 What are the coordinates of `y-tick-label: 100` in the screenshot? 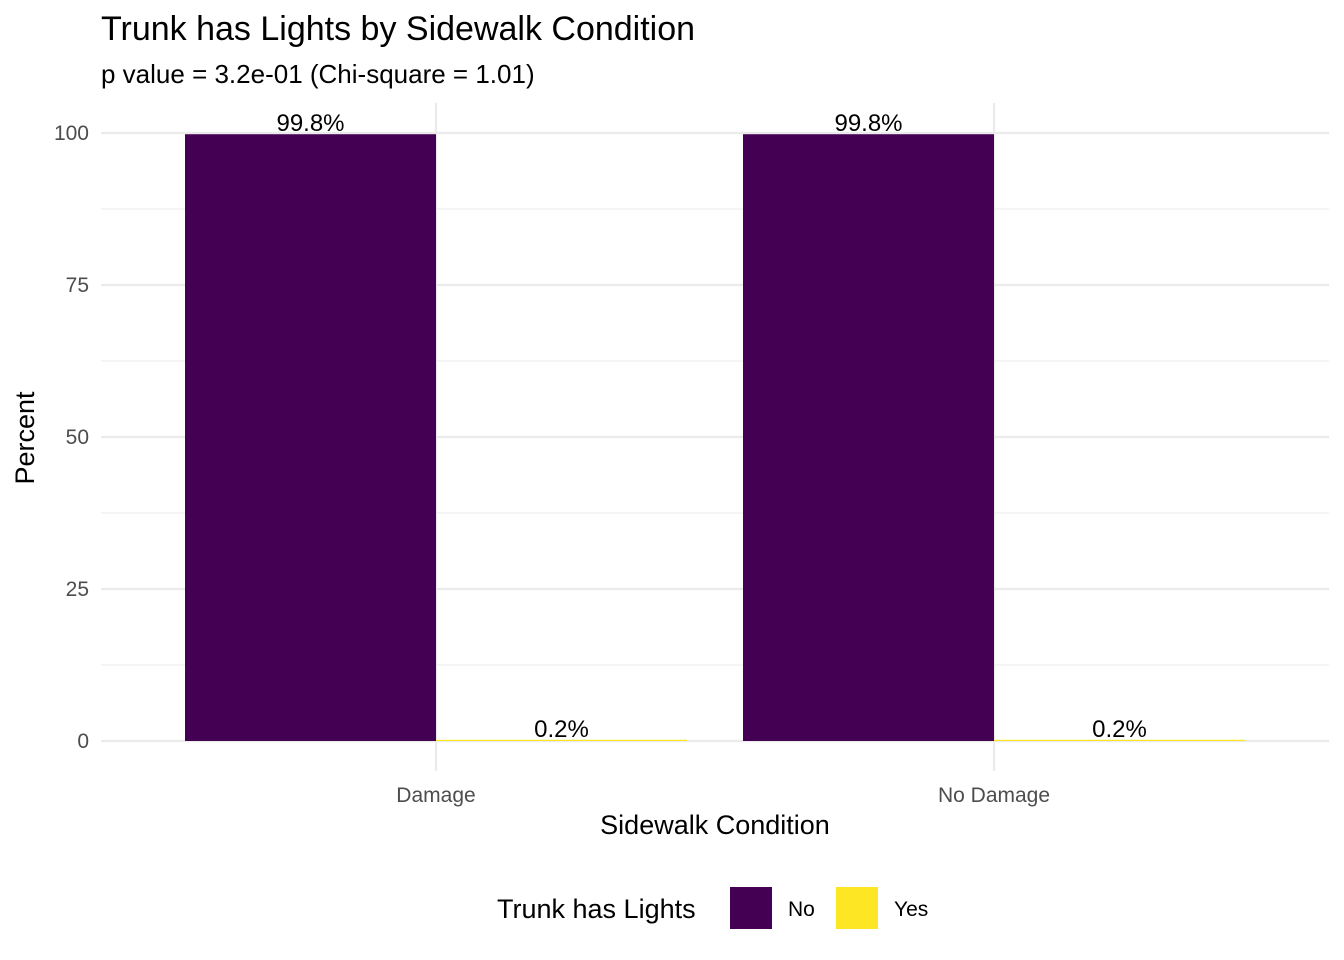 It's located at (71, 133).